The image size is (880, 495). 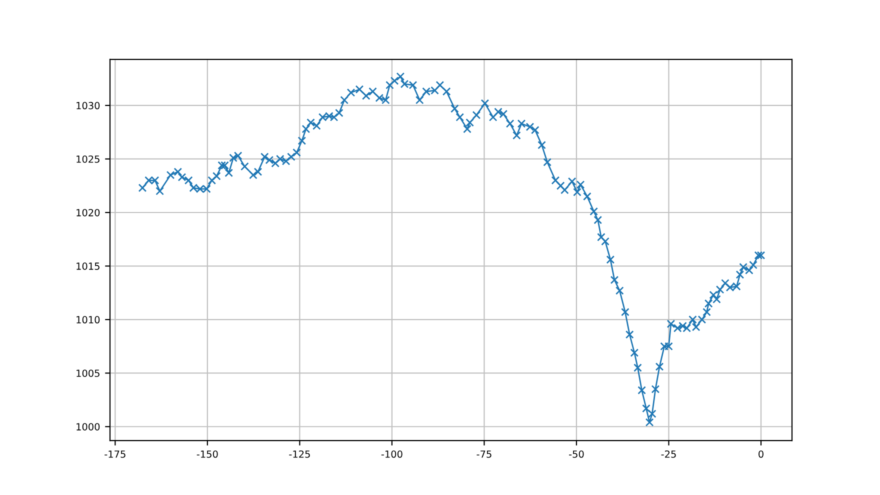 What do you see at coordinates (207, 454) in the screenshot?
I see `x-tick-label: -150` at bounding box center [207, 454].